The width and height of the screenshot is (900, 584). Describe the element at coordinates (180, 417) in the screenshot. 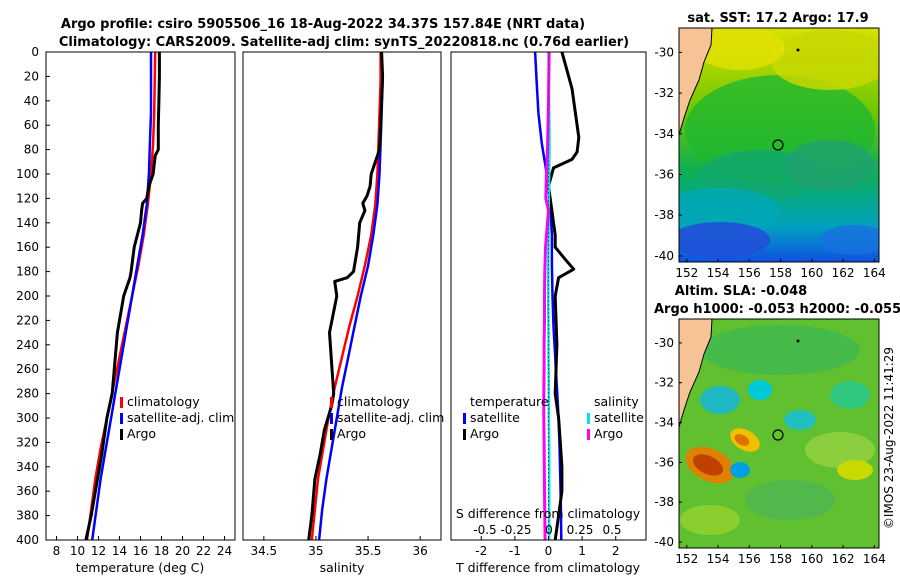

I see `legend-satellite-adj: satellite-adj. clim` at that location.